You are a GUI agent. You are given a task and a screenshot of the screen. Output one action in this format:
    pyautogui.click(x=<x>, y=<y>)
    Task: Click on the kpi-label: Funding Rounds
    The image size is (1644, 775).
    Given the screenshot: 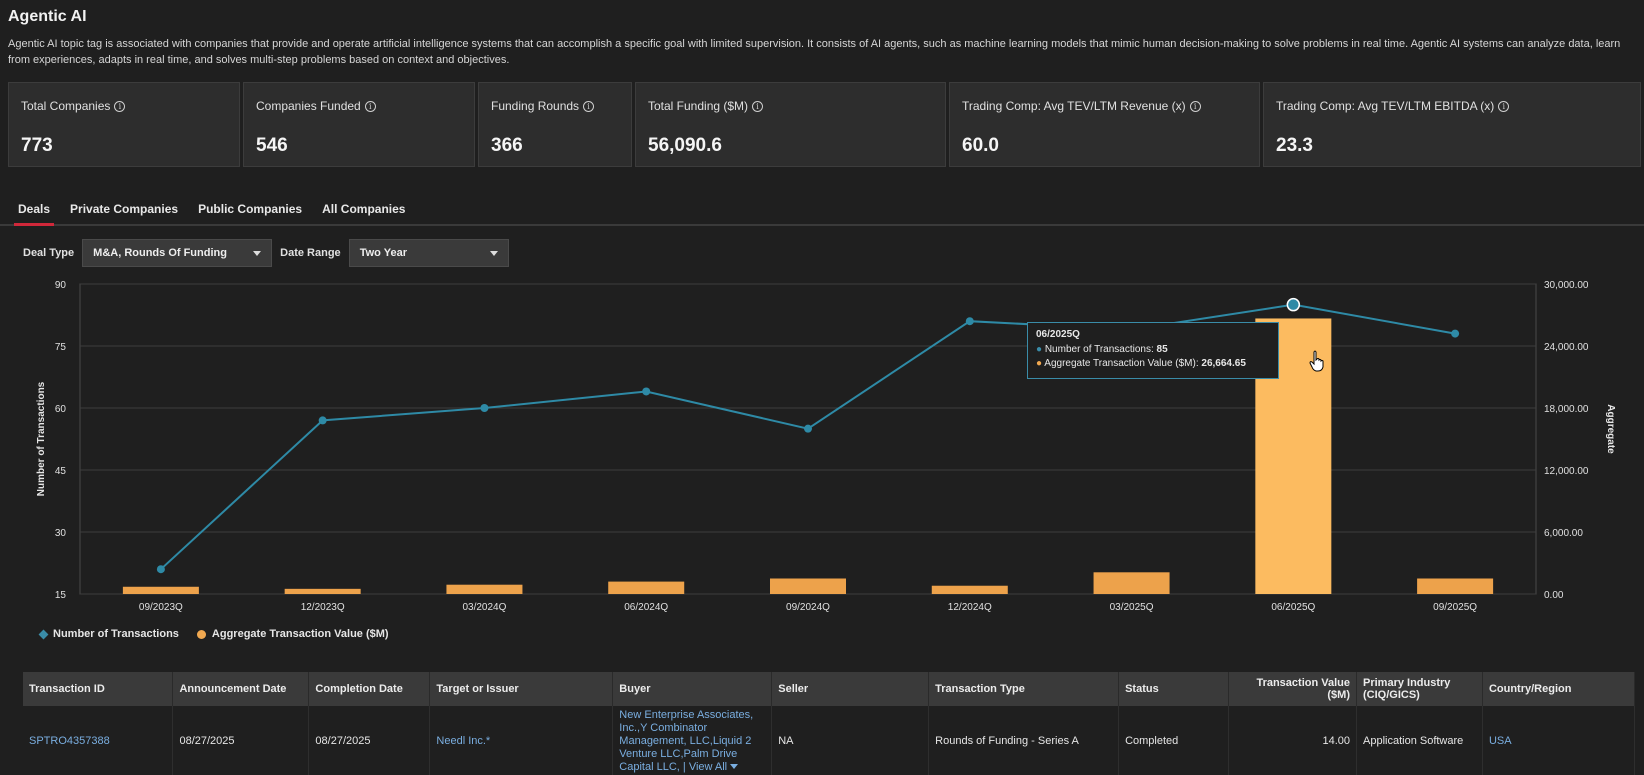 What is the action you would take?
    pyautogui.click(x=535, y=106)
    